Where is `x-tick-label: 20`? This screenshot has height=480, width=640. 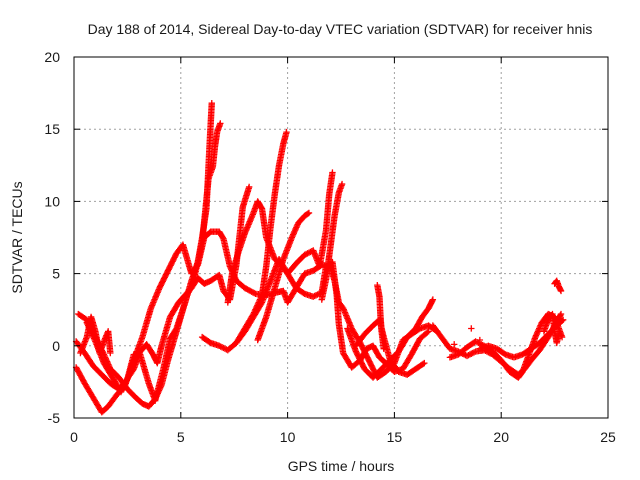 x-tick-label: 20 is located at coordinates (501, 437).